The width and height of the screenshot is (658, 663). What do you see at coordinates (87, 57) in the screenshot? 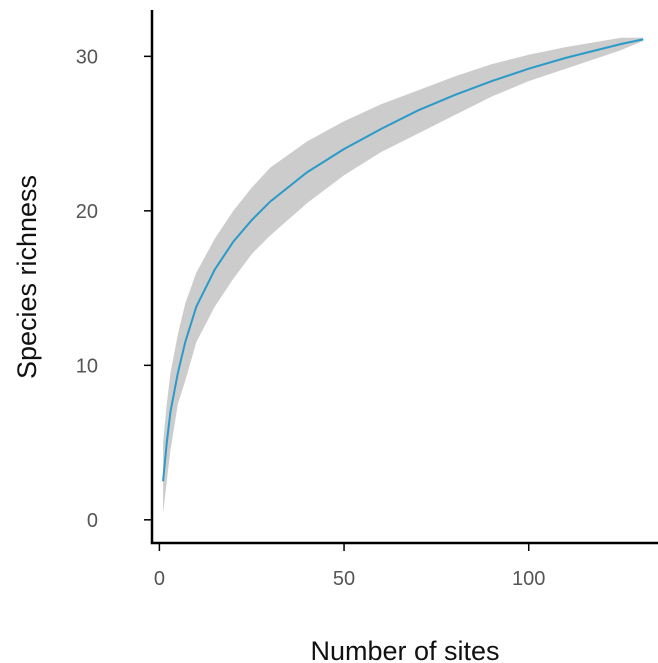
I see `y-tick-label: 30` at bounding box center [87, 57].